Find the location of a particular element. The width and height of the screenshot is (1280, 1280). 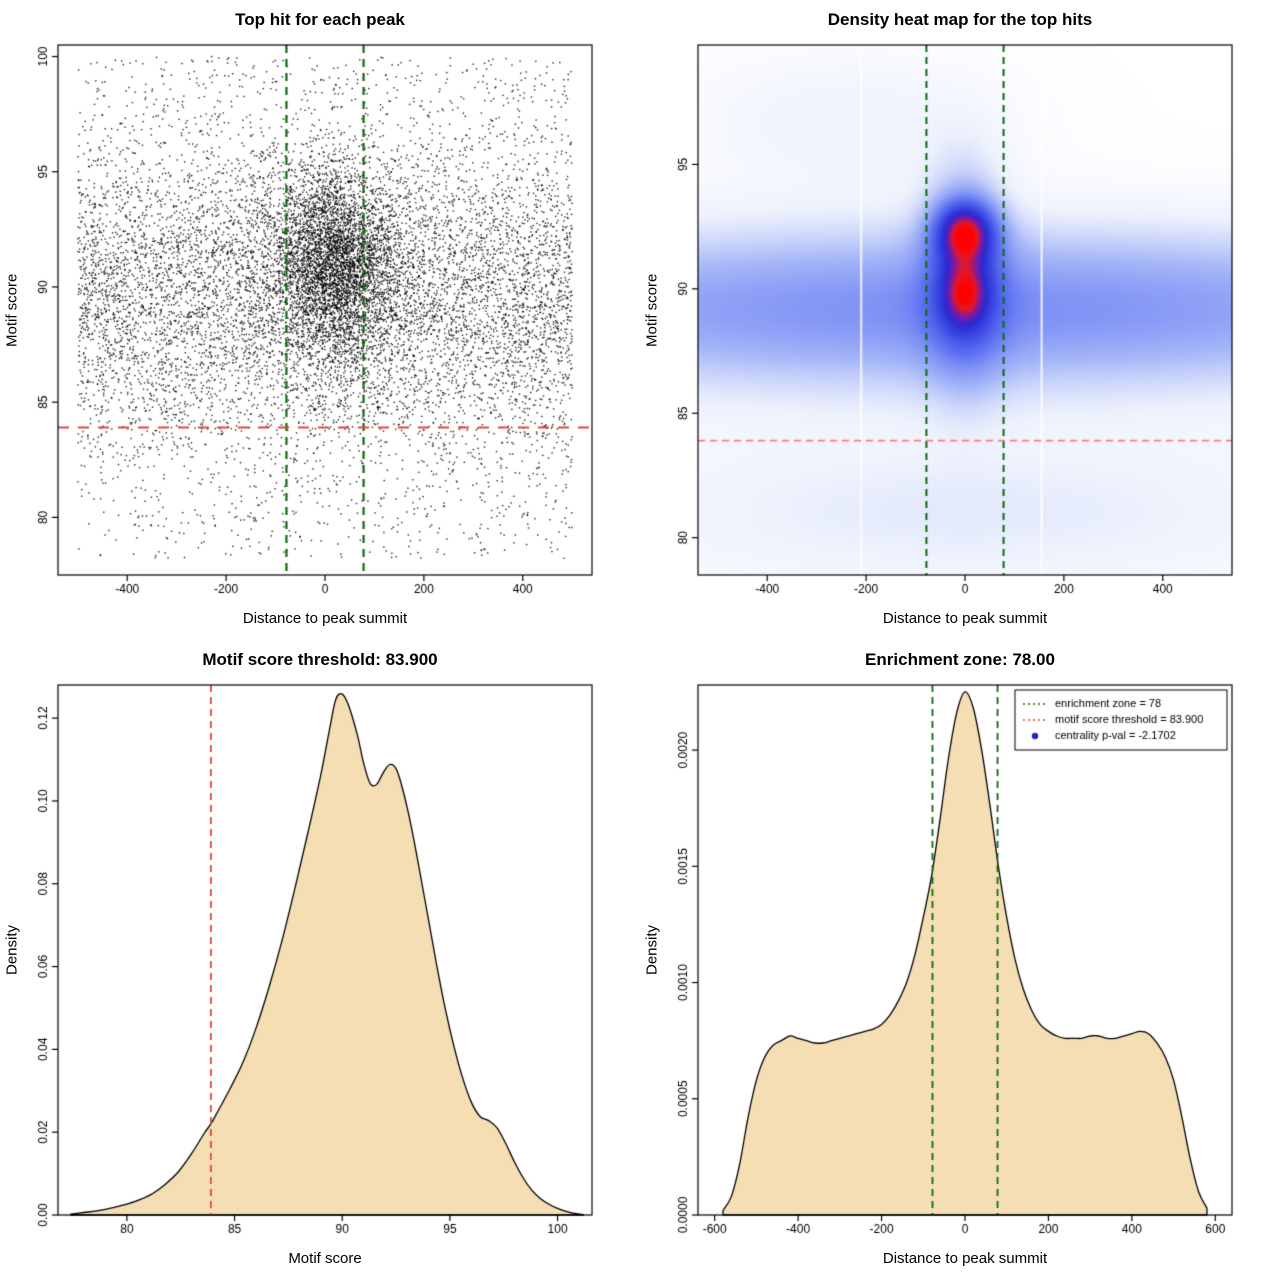

x-axis-label: Motif score is located at coordinates (325, 1258).